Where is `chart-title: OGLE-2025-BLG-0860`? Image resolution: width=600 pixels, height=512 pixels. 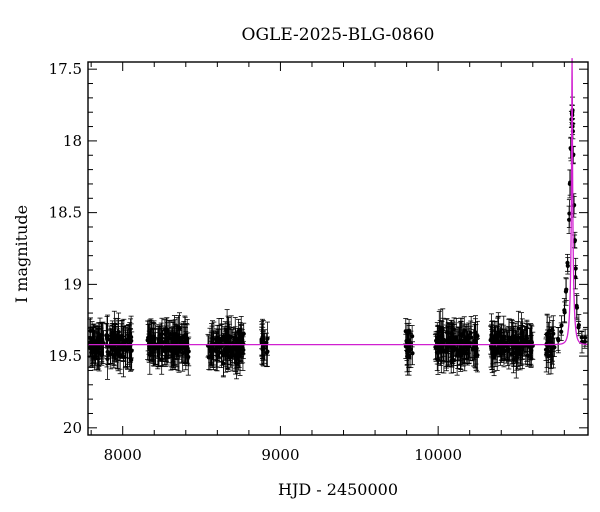 chart-title: OGLE-2025-BLG-0860 is located at coordinates (338, 35).